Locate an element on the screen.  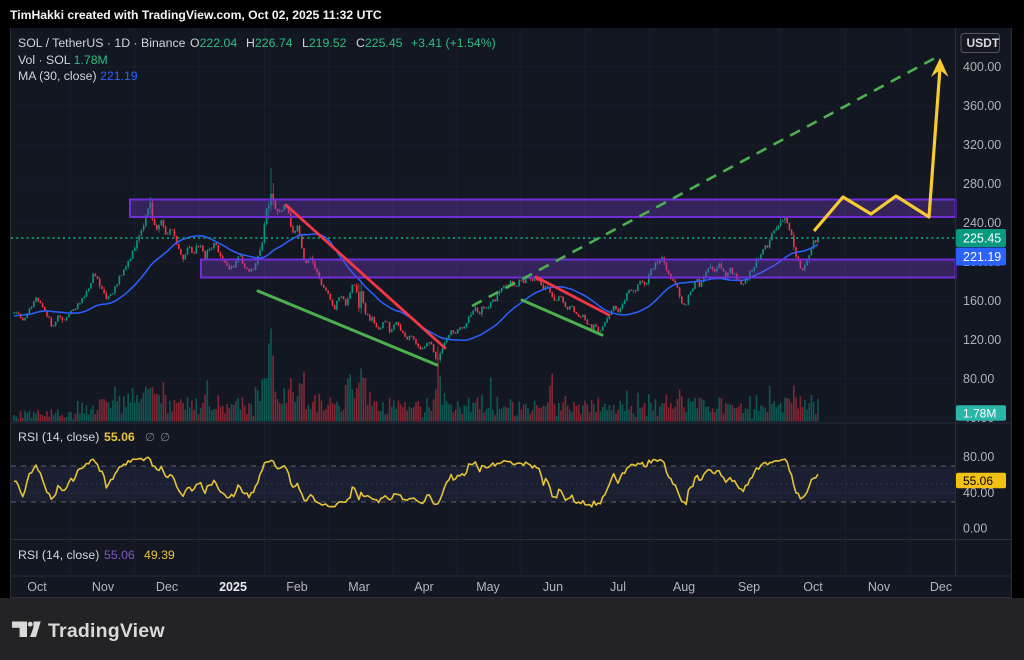
svg-text: 40.00 is located at coordinates (978, 493).